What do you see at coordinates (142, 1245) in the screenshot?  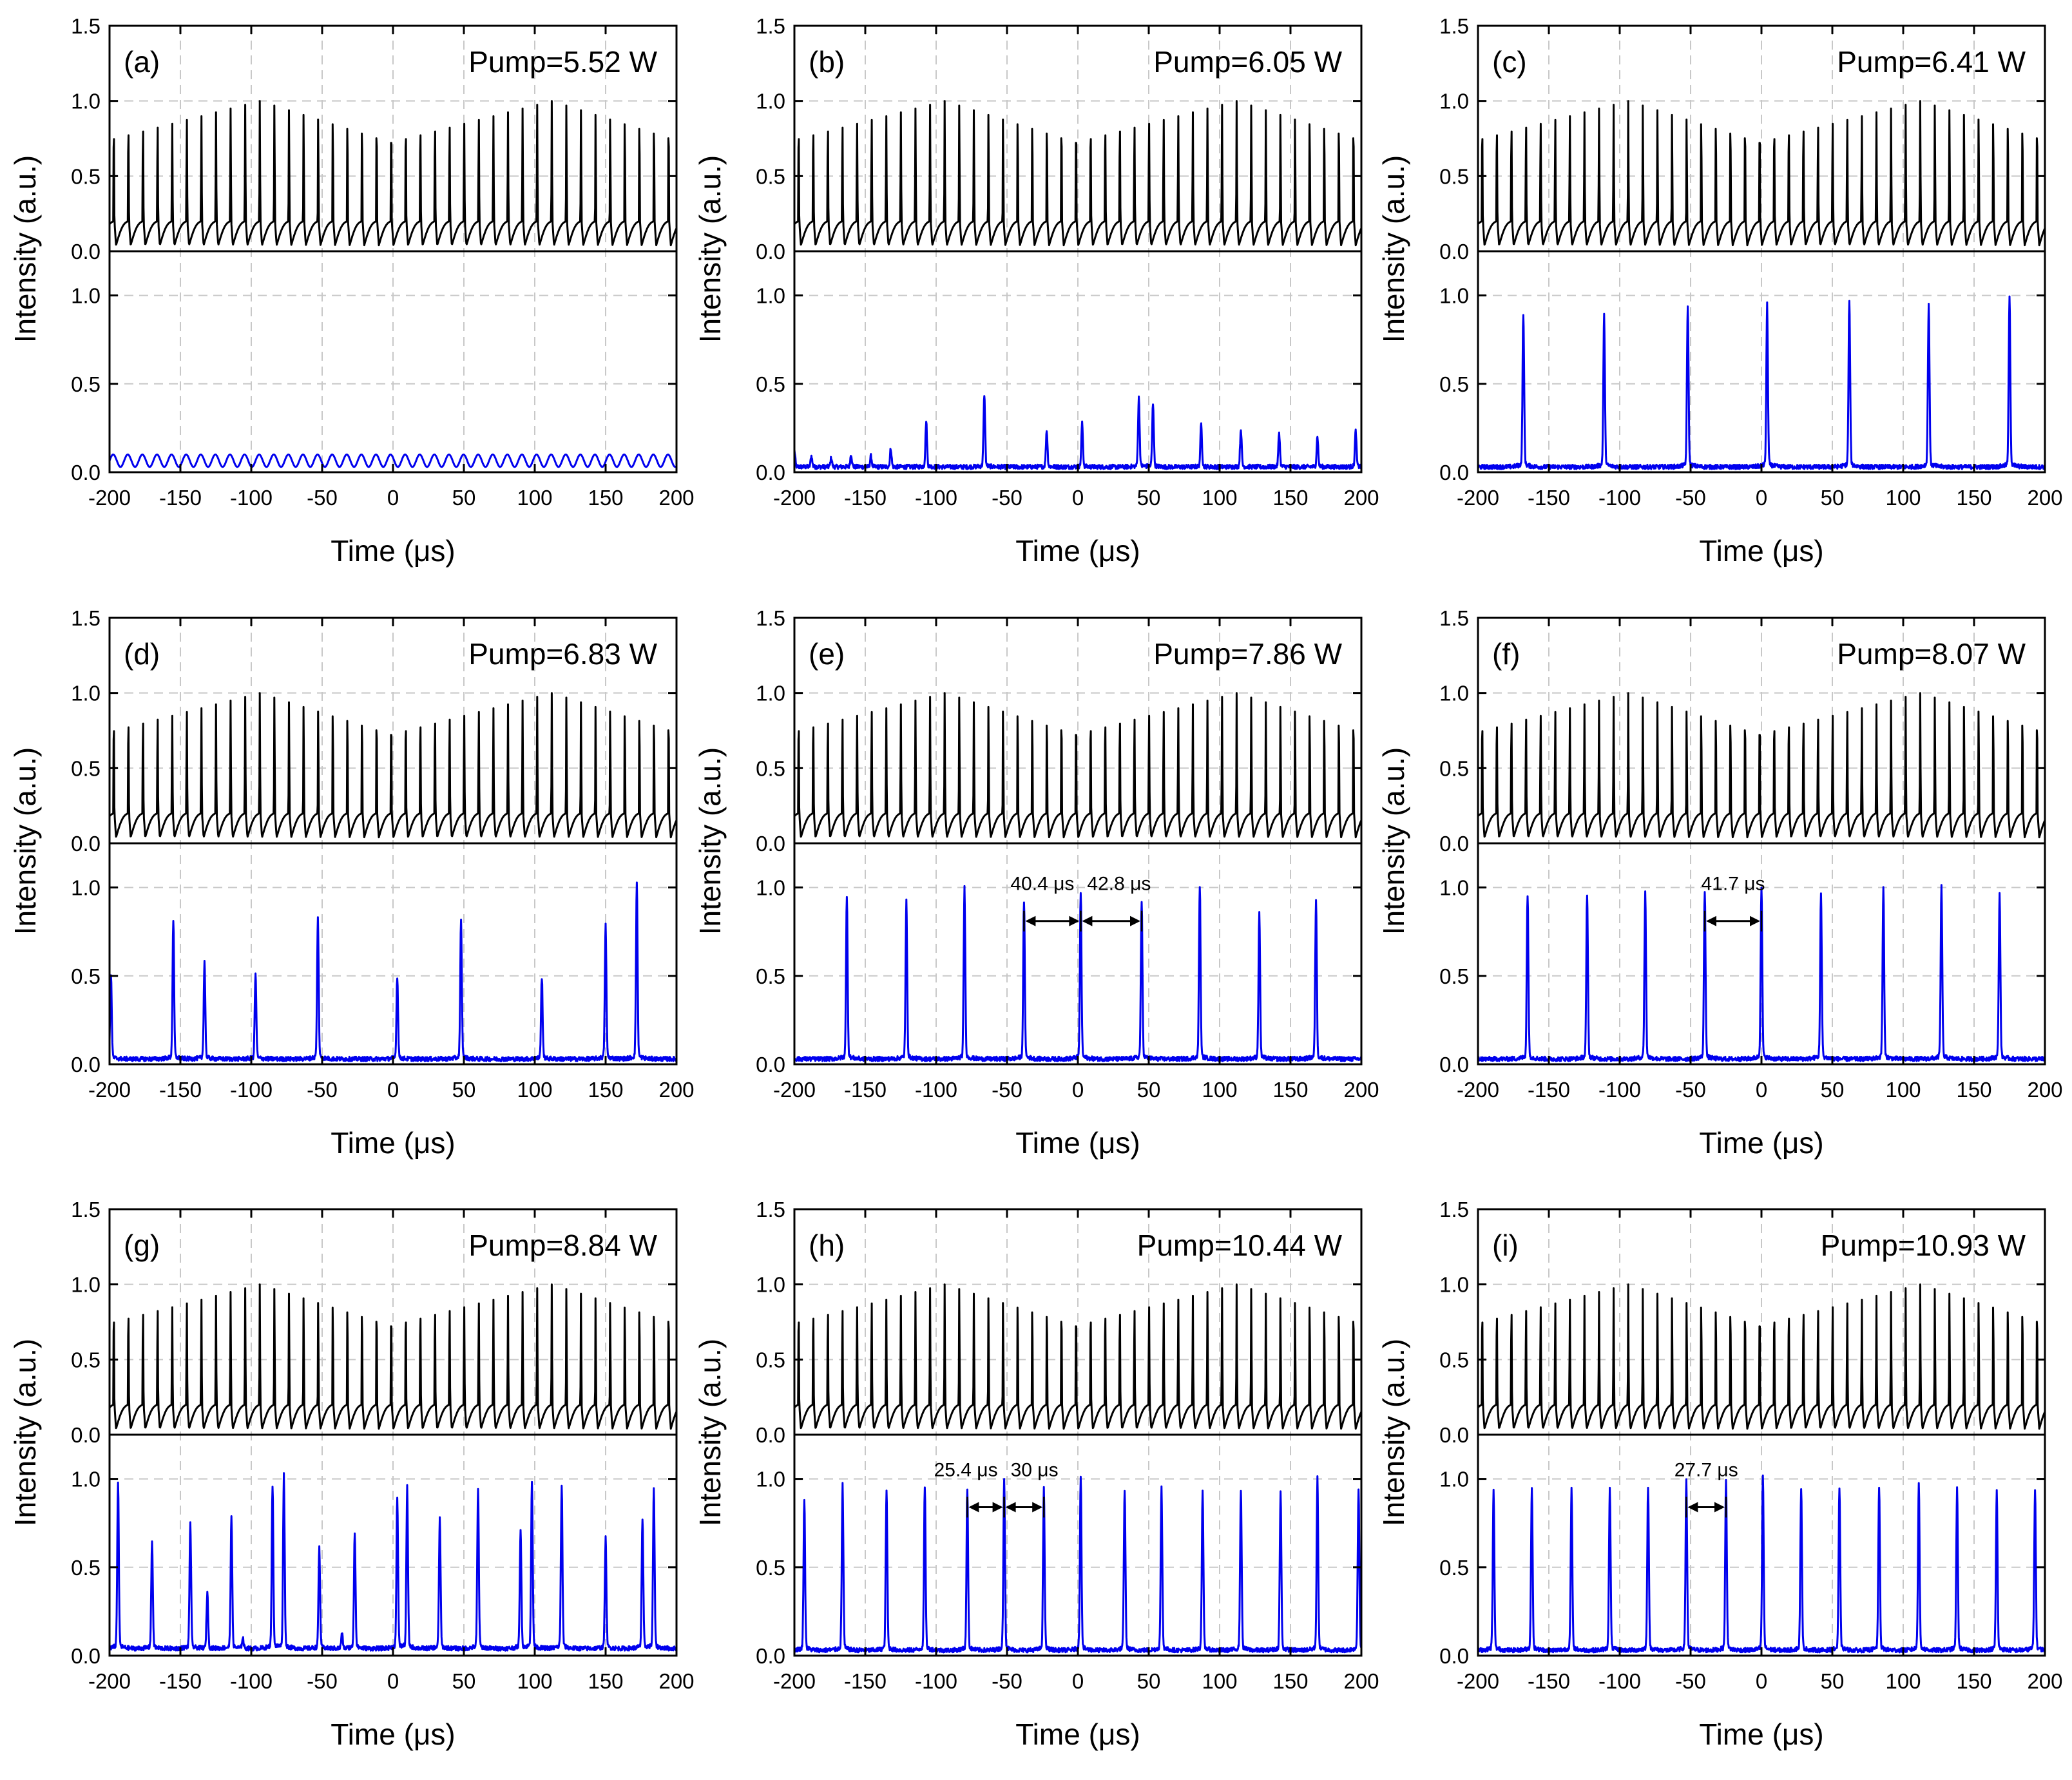 I see `panel-letter: (g)` at bounding box center [142, 1245].